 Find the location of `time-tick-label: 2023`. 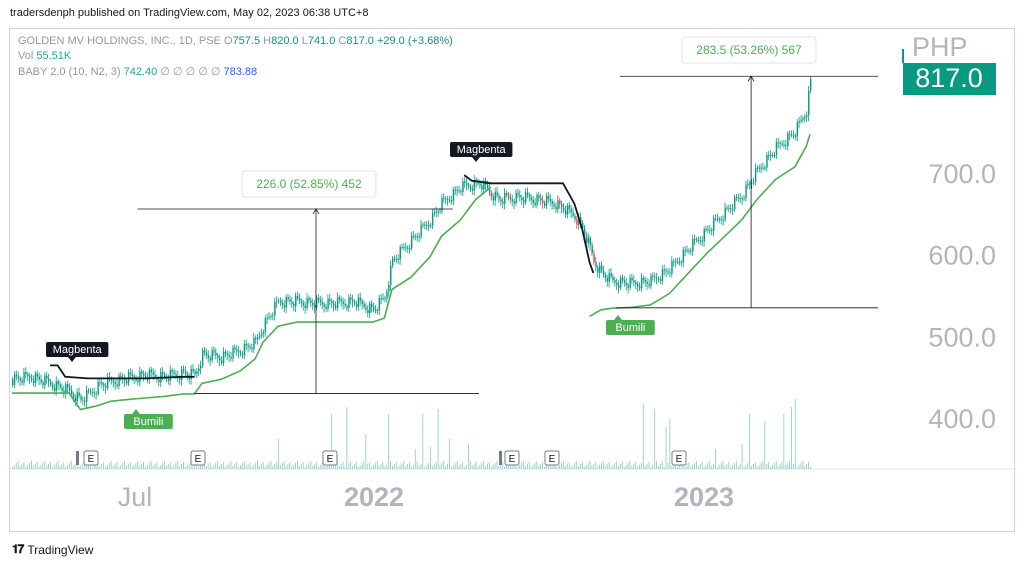

time-tick-label: 2023 is located at coordinates (704, 497).